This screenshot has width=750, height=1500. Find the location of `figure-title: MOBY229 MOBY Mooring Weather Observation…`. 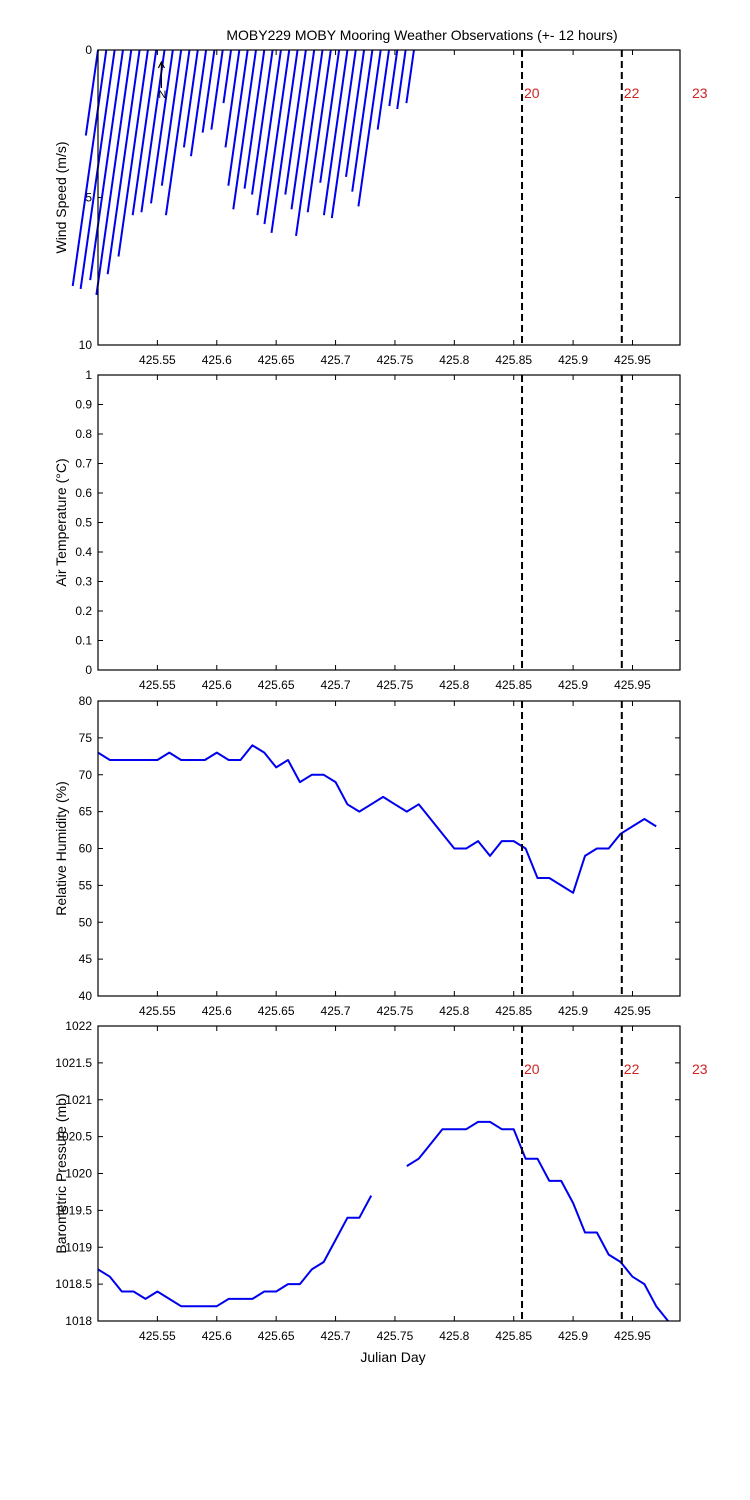

figure-title: MOBY229 MOBY Mooring Weather Observation… is located at coordinates (421, 35).